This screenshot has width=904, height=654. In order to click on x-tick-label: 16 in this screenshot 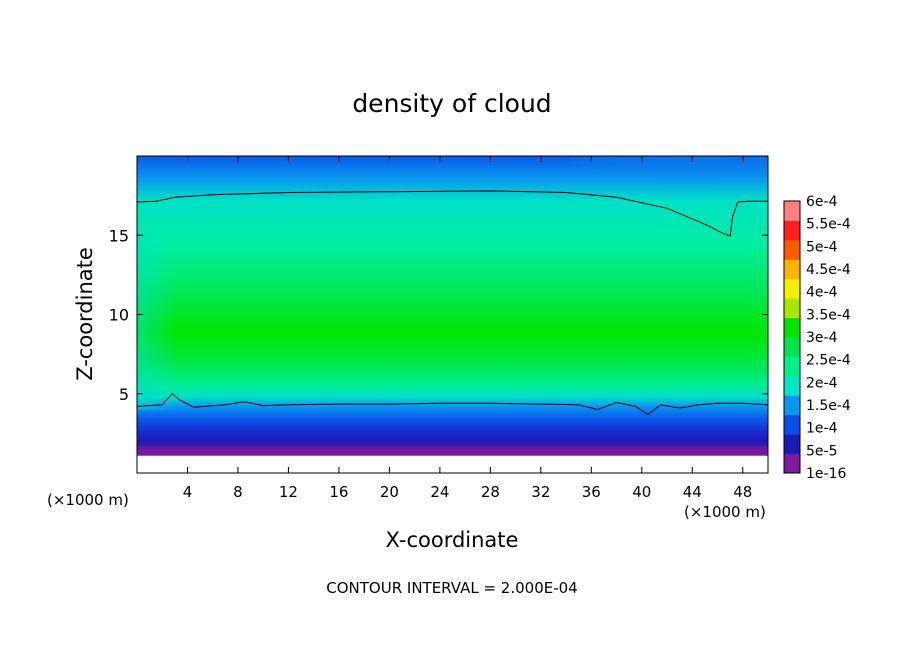, I will do `click(338, 492)`.